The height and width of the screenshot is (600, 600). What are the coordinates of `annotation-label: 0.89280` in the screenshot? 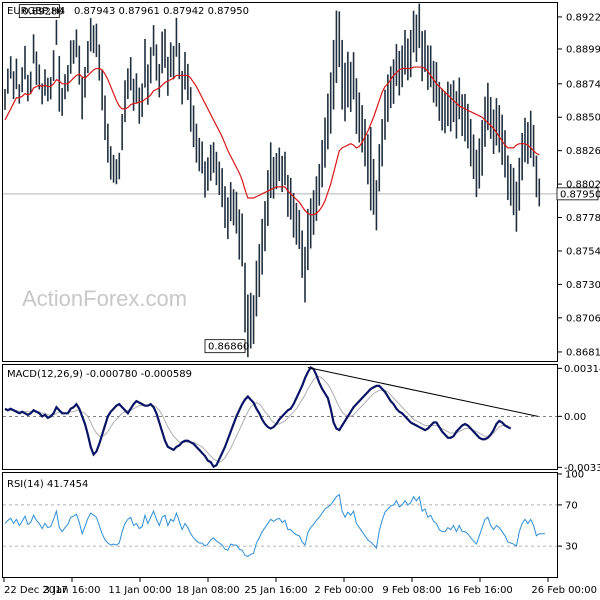 It's located at (42, 12).